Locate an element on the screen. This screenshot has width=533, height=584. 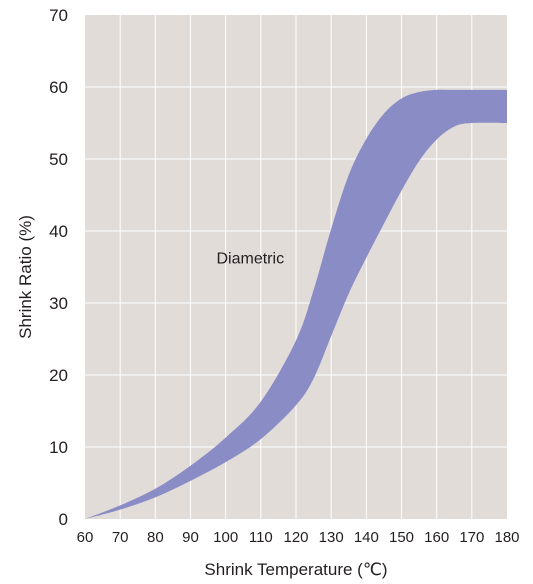
x-tick-label: 80 is located at coordinates (155, 537).